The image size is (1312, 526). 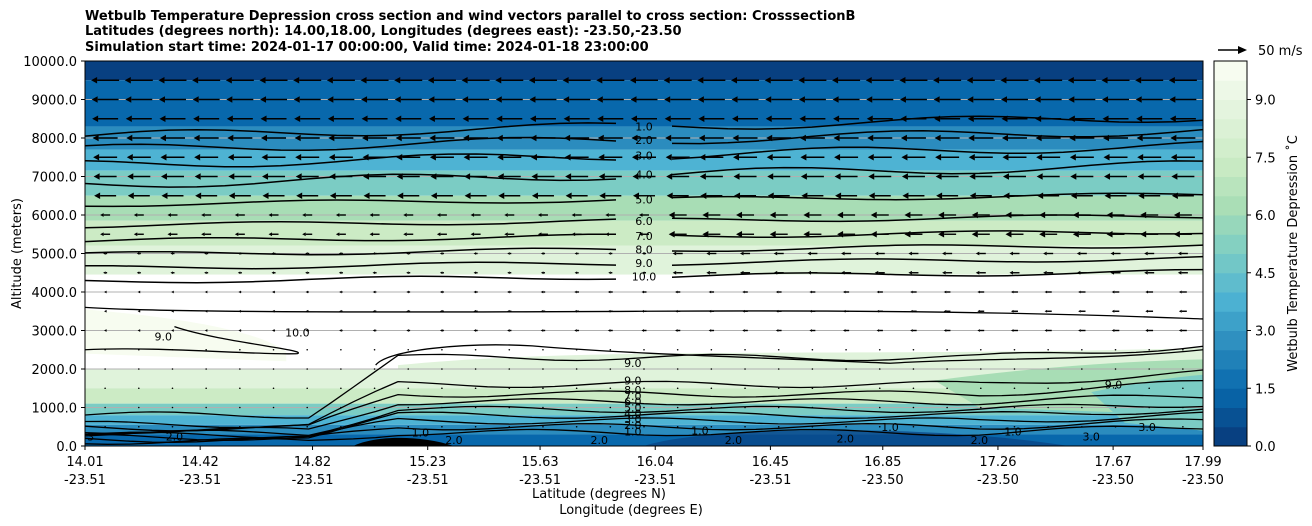 What do you see at coordinates (644, 200) in the screenshot?
I see `contour-label: 5.0` at bounding box center [644, 200].